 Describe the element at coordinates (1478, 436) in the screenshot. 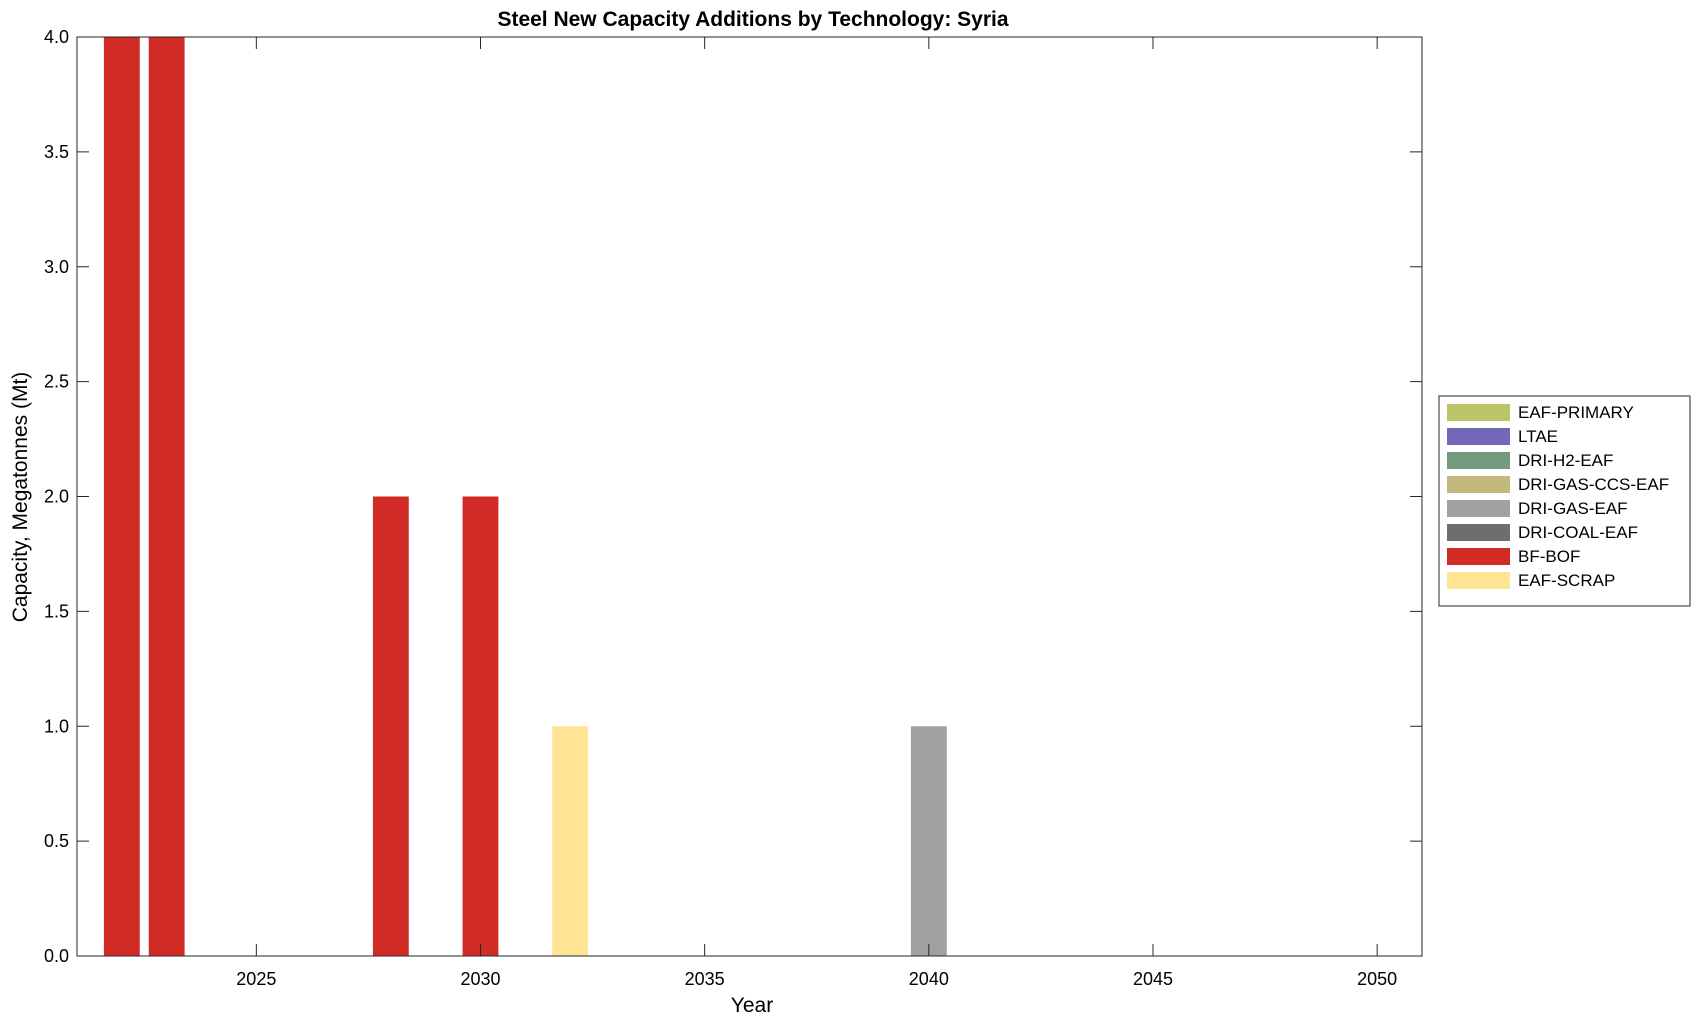

I see `legend-swatch-ltae` at that location.